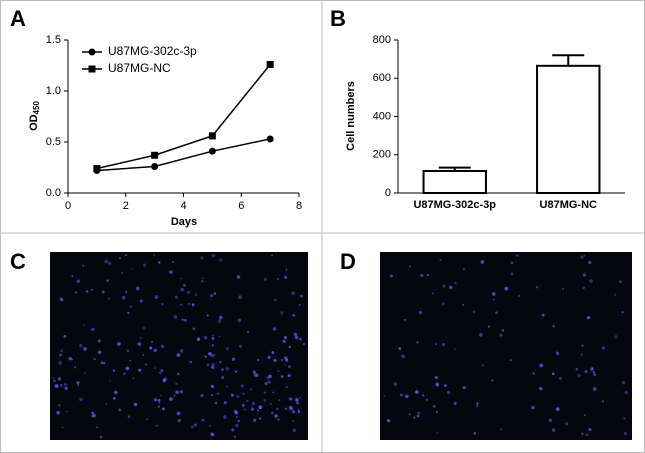 The width and height of the screenshot is (645, 453). I want to click on y-tick-label: 0, so click(388, 193).